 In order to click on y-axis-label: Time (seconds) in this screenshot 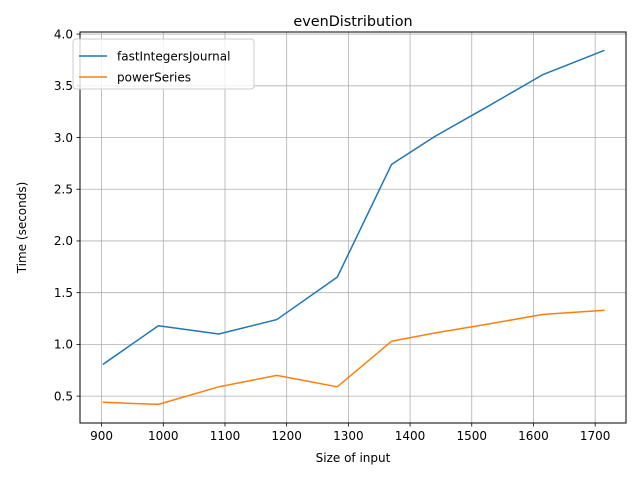, I will do `click(22, 228)`.